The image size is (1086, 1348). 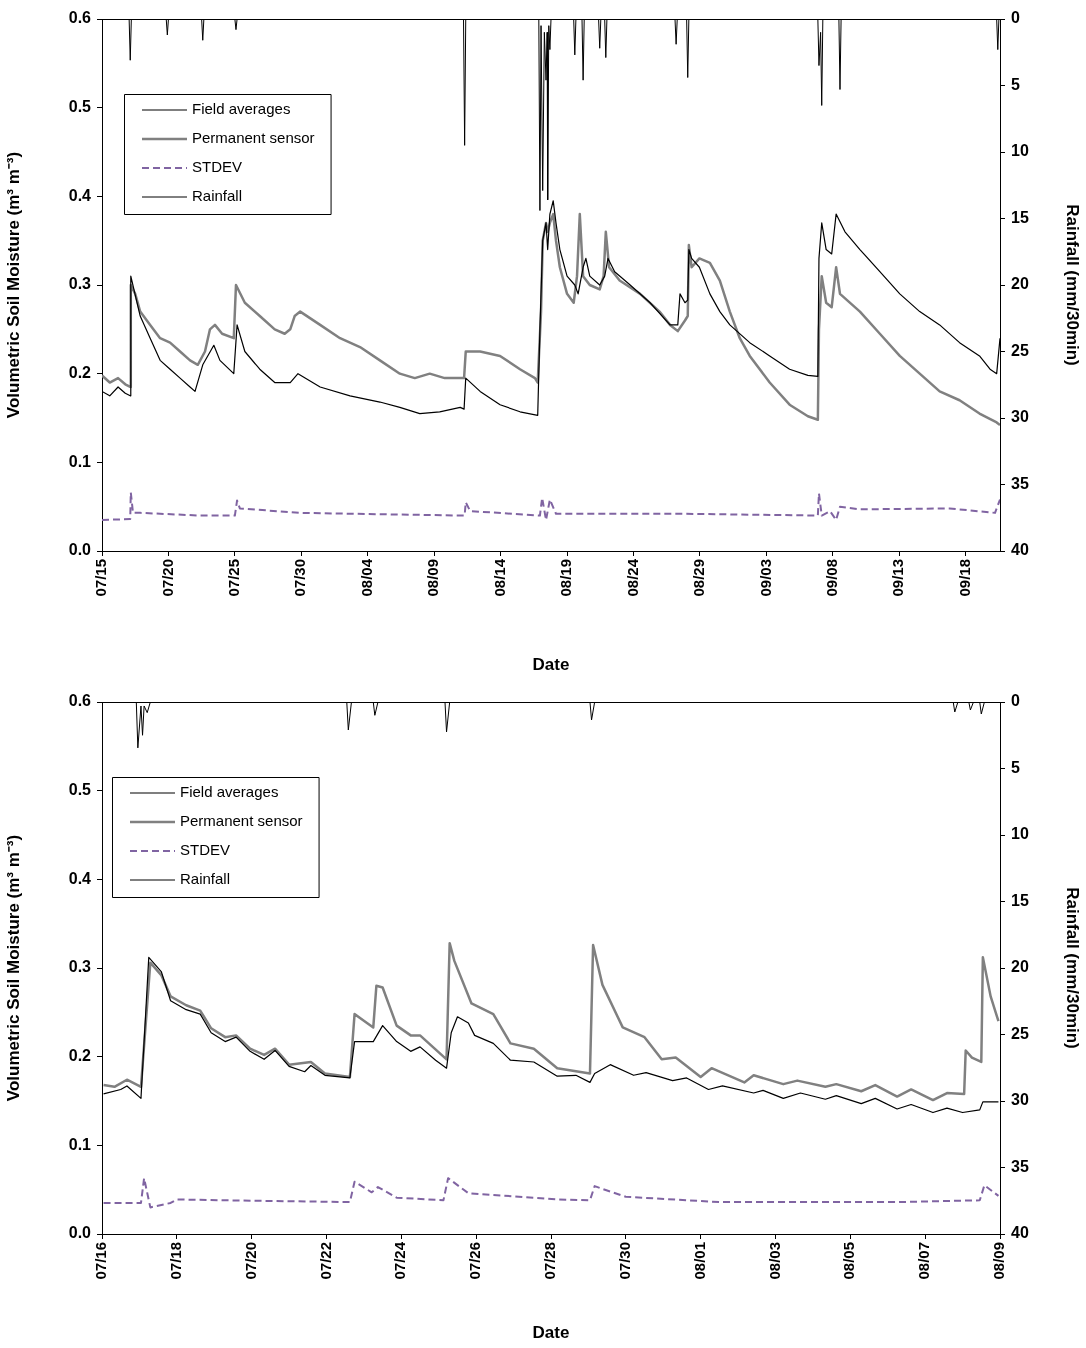 What do you see at coordinates (699, 578) in the screenshot?
I see `x-tick-label: 08/29` at bounding box center [699, 578].